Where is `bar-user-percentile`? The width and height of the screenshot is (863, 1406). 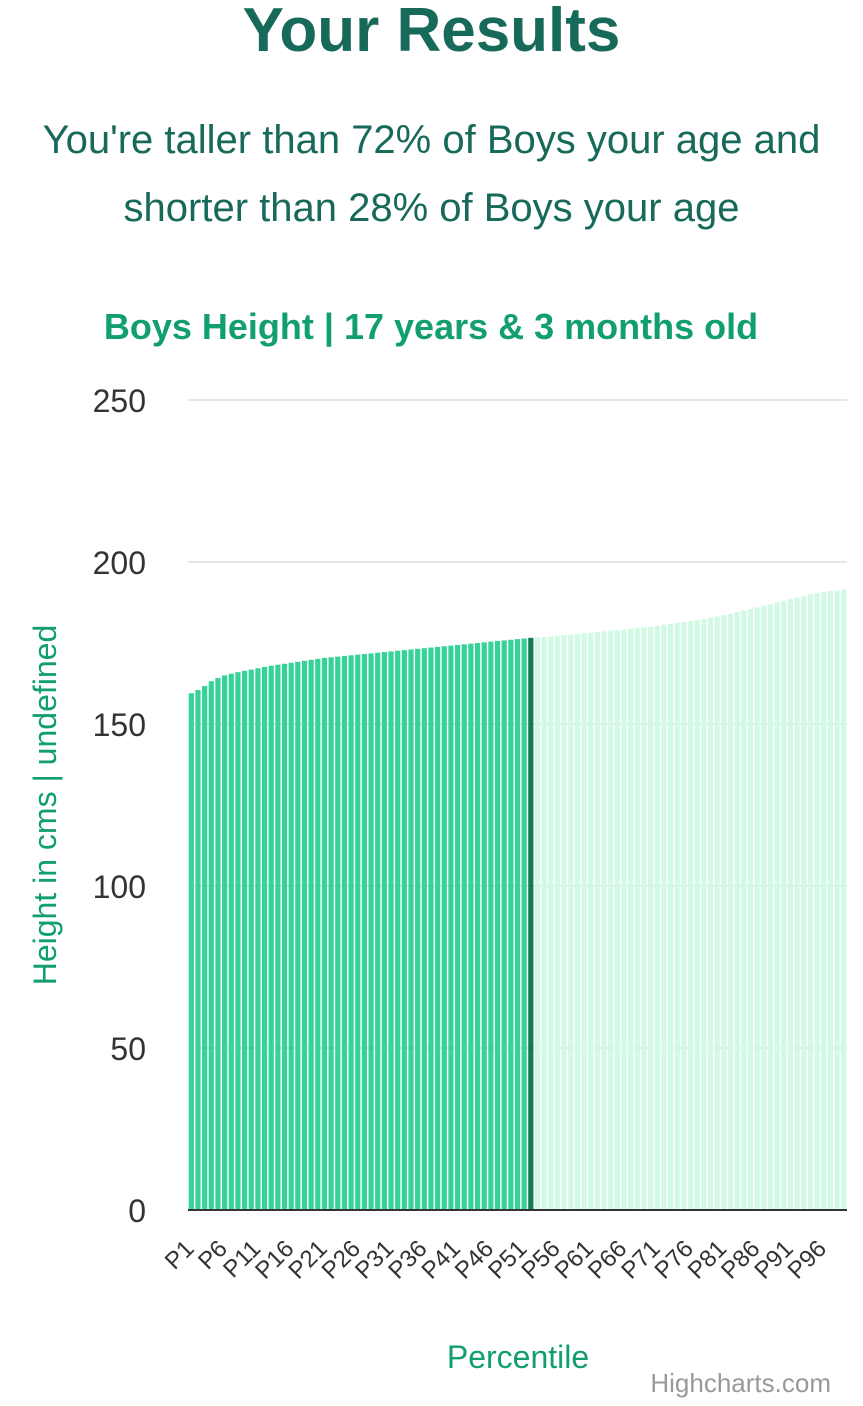 bar-user-percentile is located at coordinates (531, 923).